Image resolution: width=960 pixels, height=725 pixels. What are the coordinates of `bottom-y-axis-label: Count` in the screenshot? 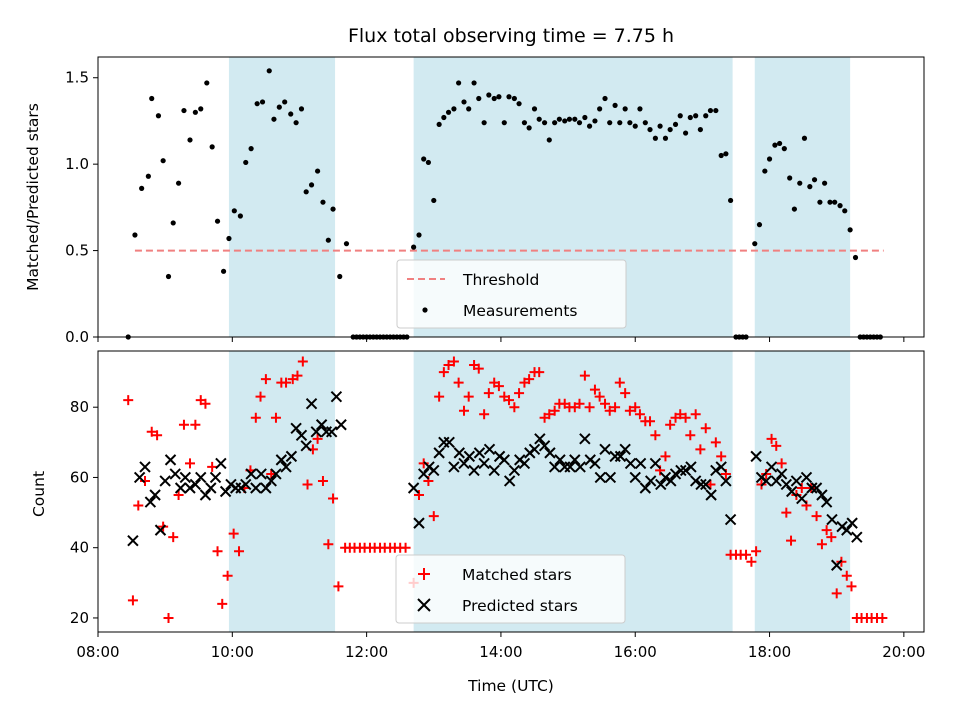 It's located at (39, 494).